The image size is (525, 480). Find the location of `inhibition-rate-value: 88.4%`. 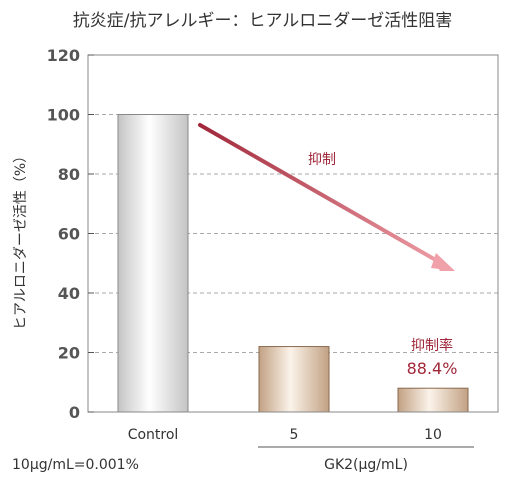

inhibition-rate-value: 88.4% is located at coordinates (432, 368).